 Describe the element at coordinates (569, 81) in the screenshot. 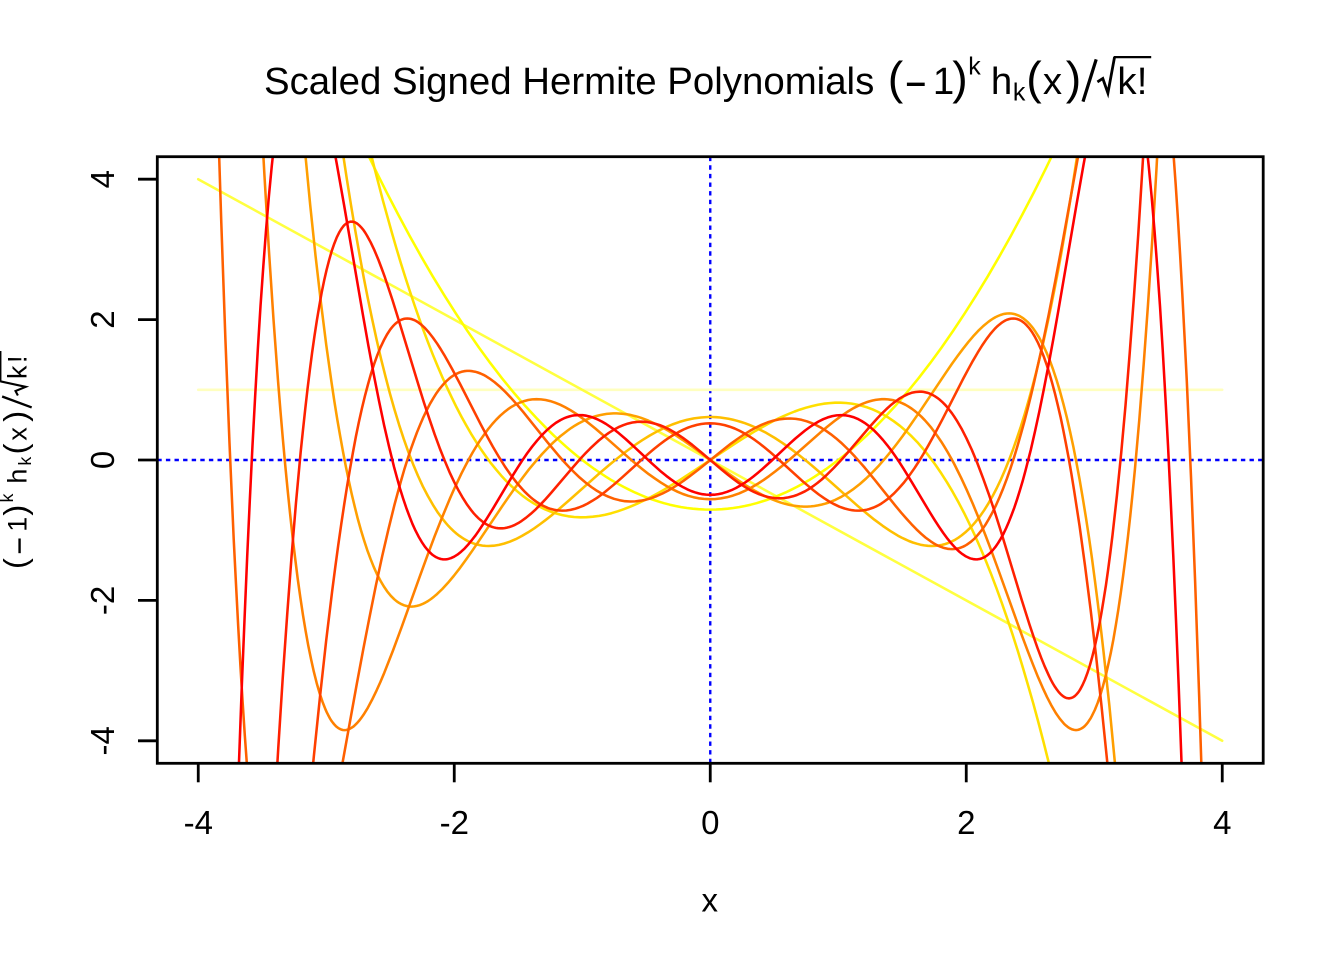

I see `svg-text:Scaled Signed Hermite Polynomi: Scaled Signed Hermite Polynomials` at that location.